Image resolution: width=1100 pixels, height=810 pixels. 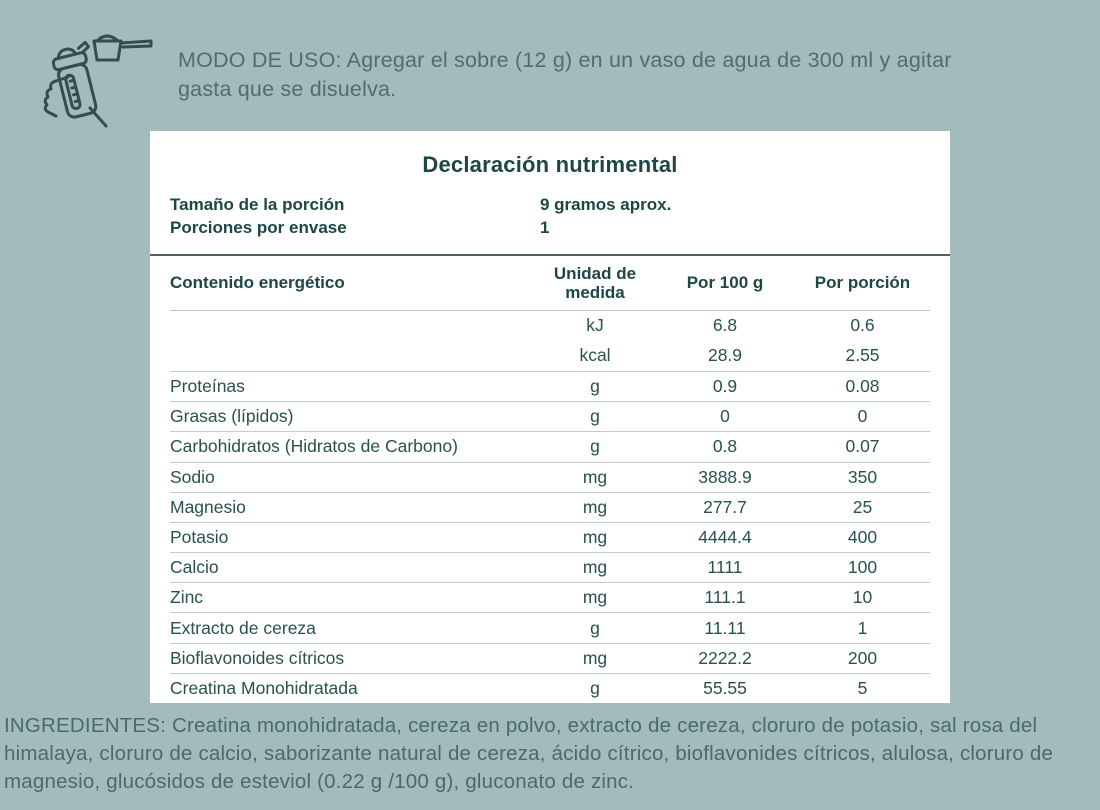 I want to click on nutrient-name: Calcio, so click(x=194, y=567).